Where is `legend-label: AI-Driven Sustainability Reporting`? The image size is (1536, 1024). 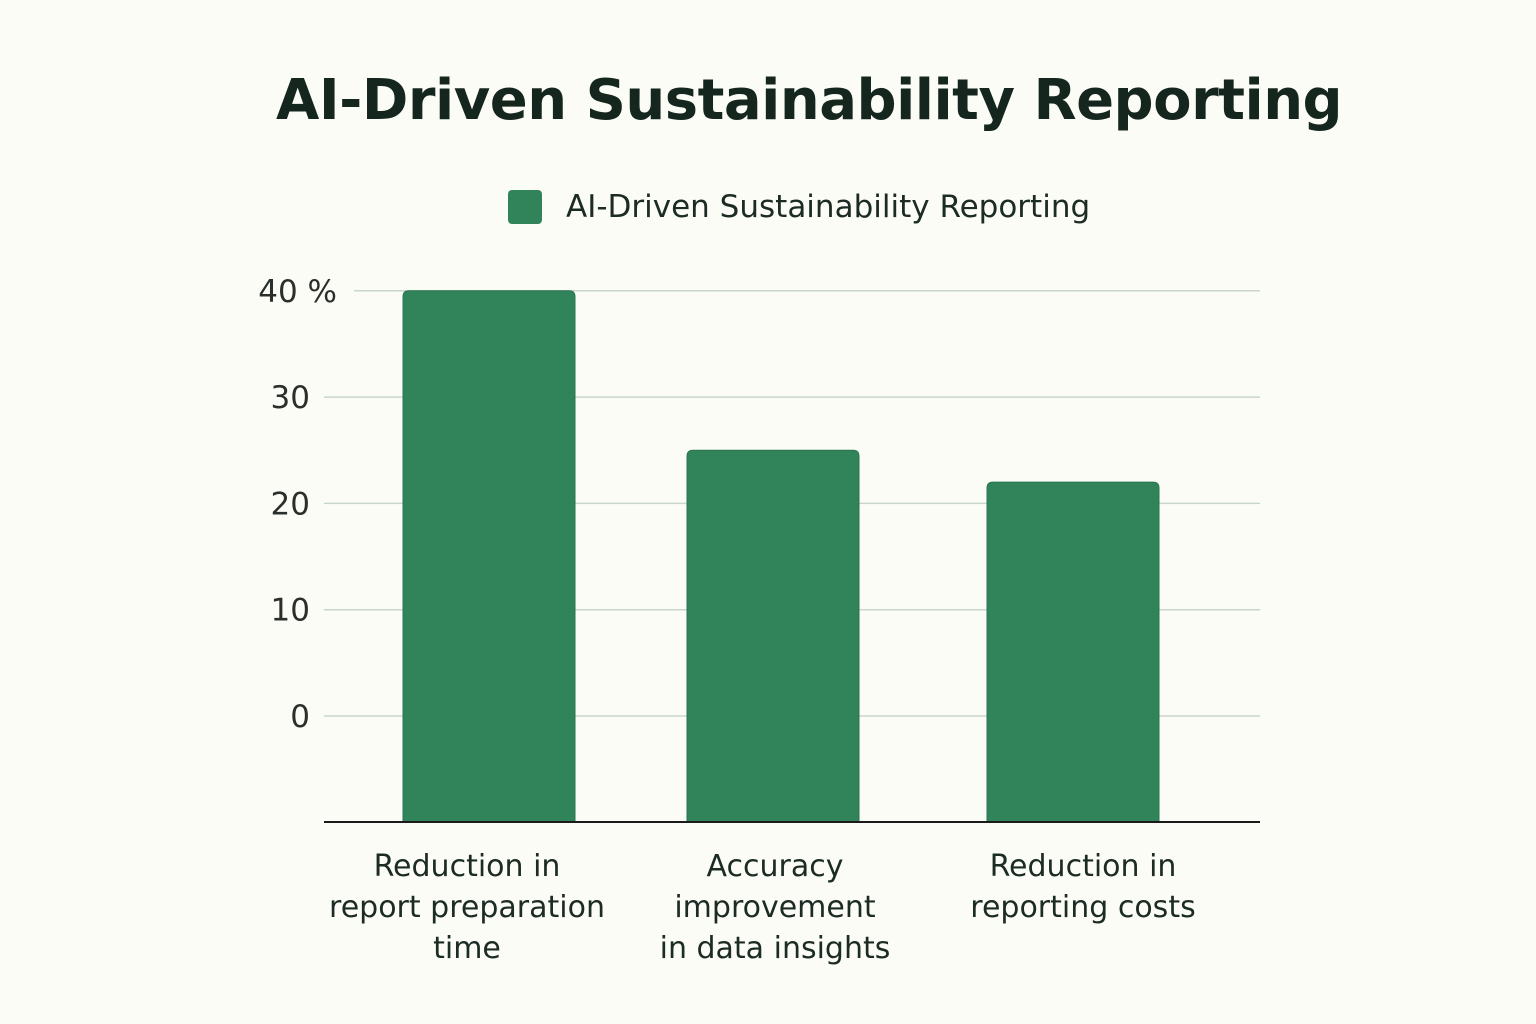 legend-label: AI-Driven Sustainability Reporting is located at coordinates (828, 207).